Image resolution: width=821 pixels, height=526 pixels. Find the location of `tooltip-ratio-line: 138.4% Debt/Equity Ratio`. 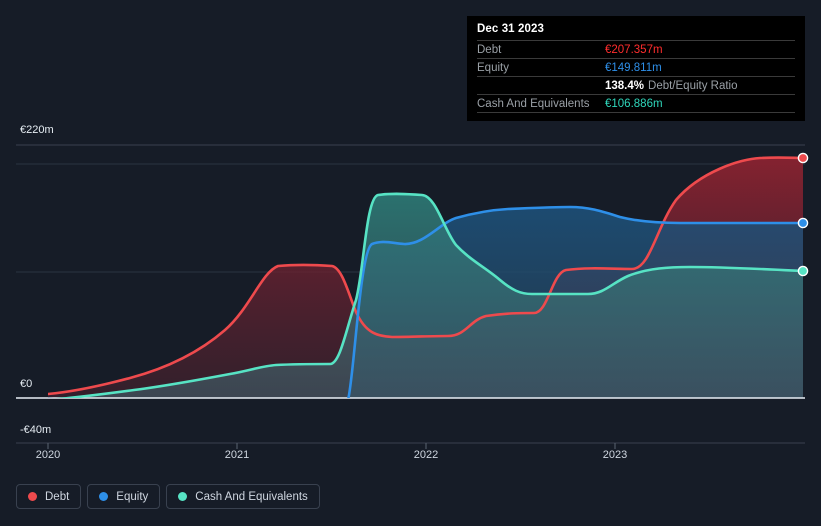

tooltip-ratio-line: 138.4% Debt/Equity Ratio is located at coordinates (671, 86).